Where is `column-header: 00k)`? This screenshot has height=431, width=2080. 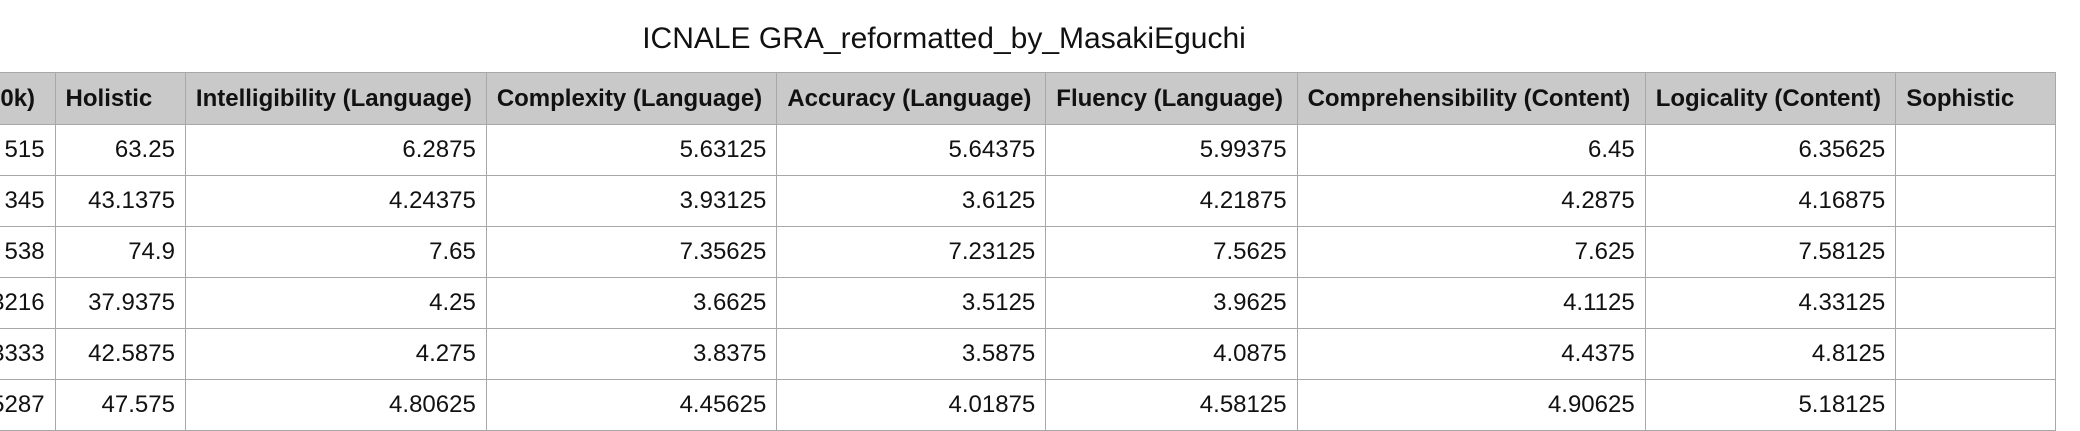 column-header: 00k) is located at coordinates (28, 98).